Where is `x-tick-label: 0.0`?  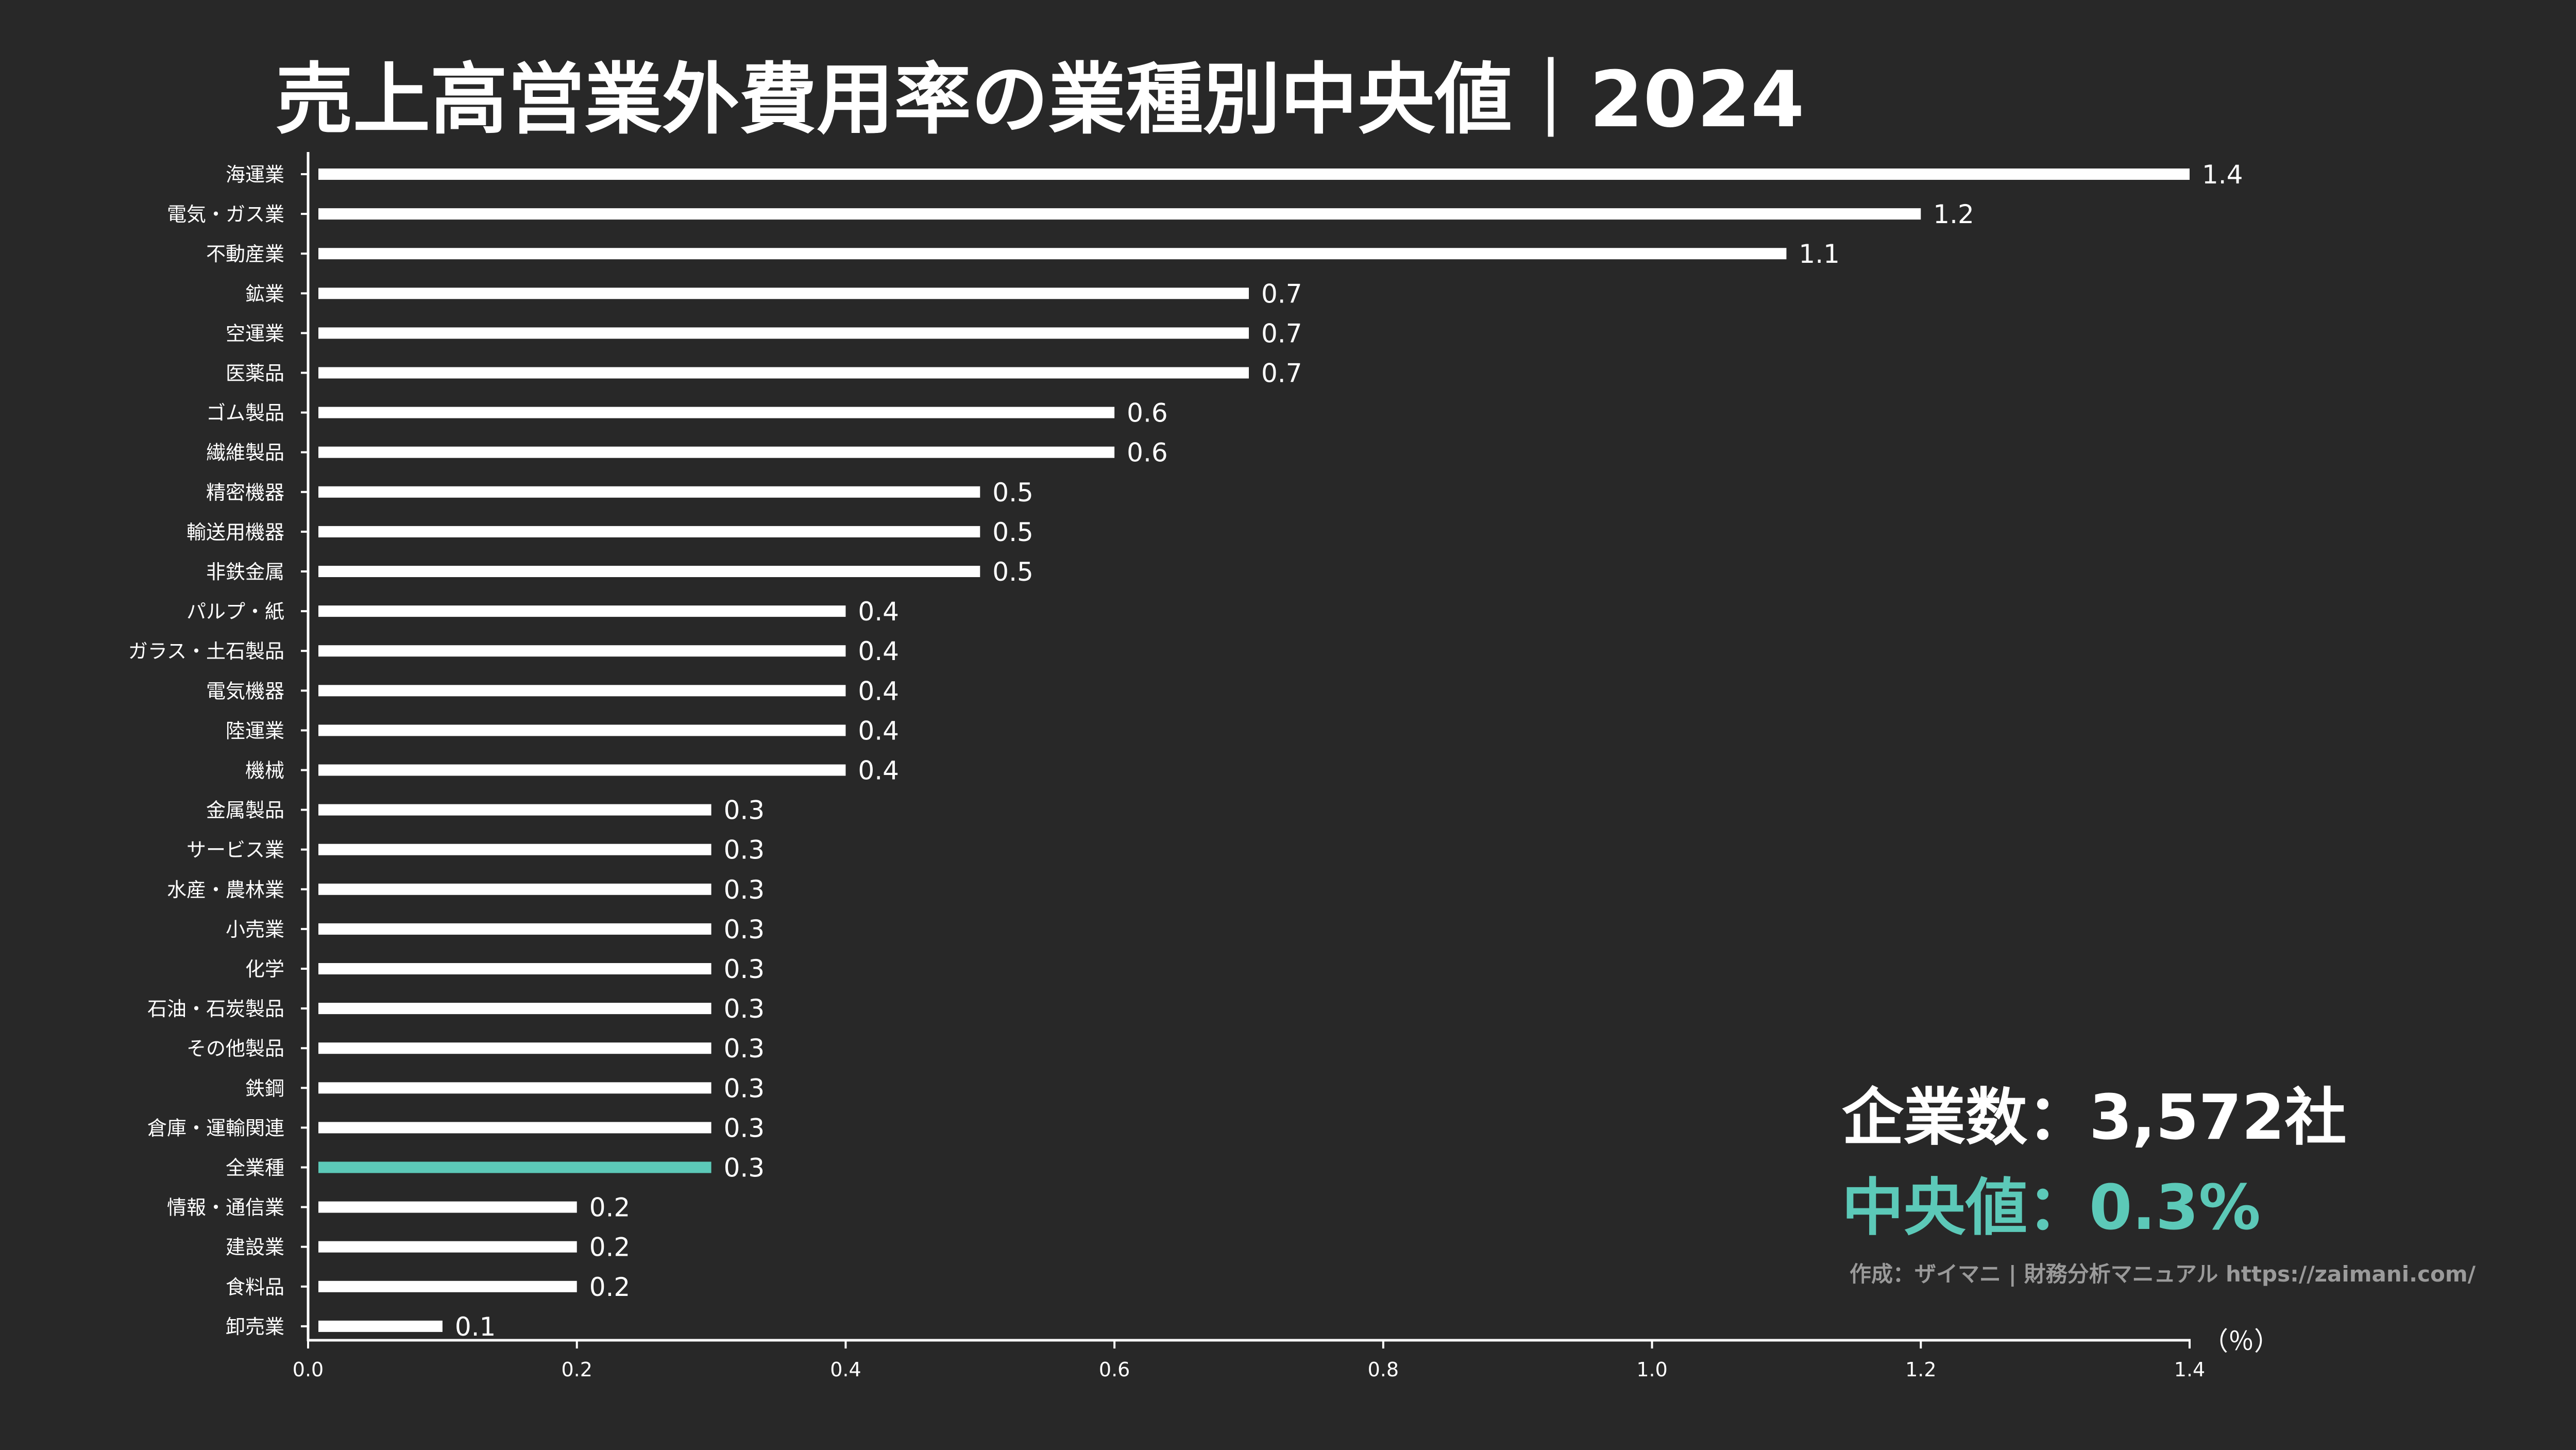 x-tick-label: 0.0 is located at coordinates (308, 1369).